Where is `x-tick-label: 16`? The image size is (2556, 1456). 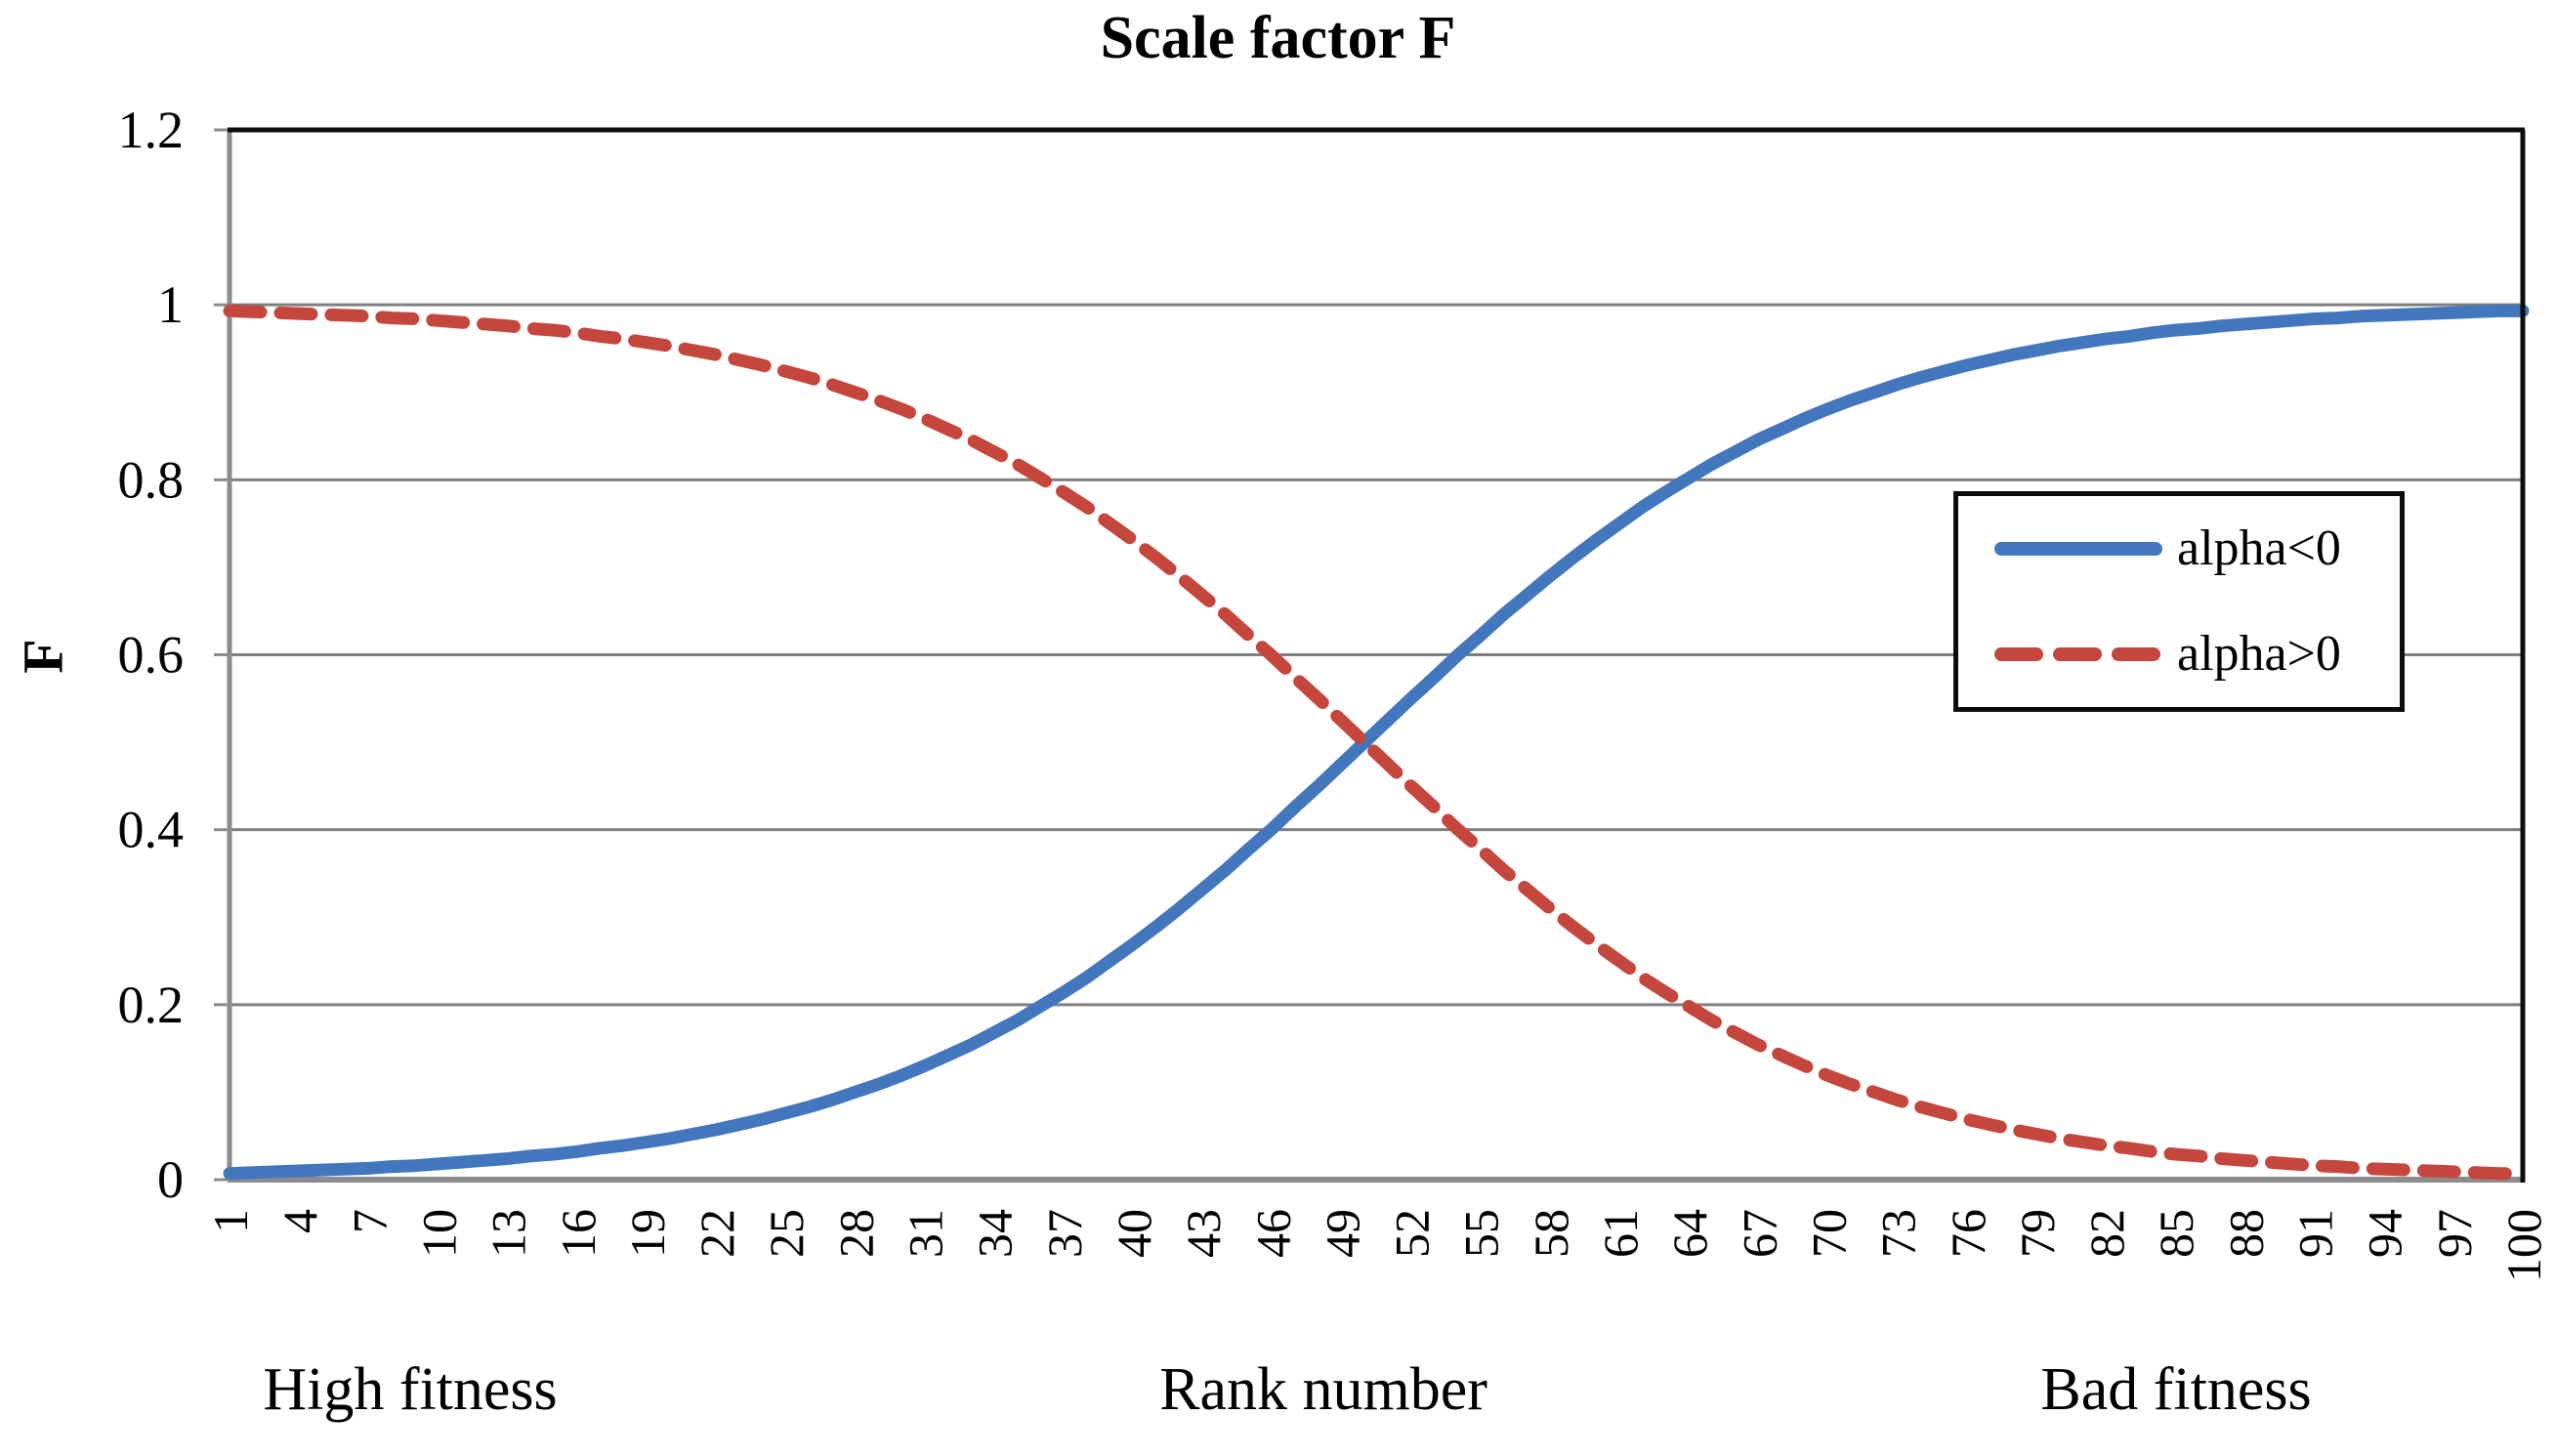 x-tick-label: 16 is located at coordinates (578, 1233).